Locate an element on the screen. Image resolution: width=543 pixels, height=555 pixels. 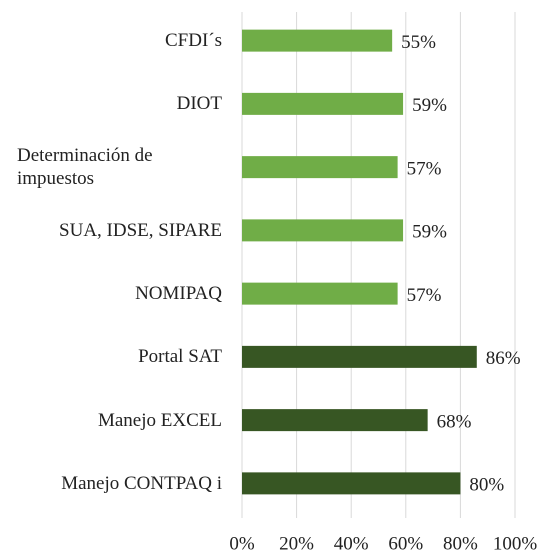
value-label: 68% is located at coordinates (454, 421).